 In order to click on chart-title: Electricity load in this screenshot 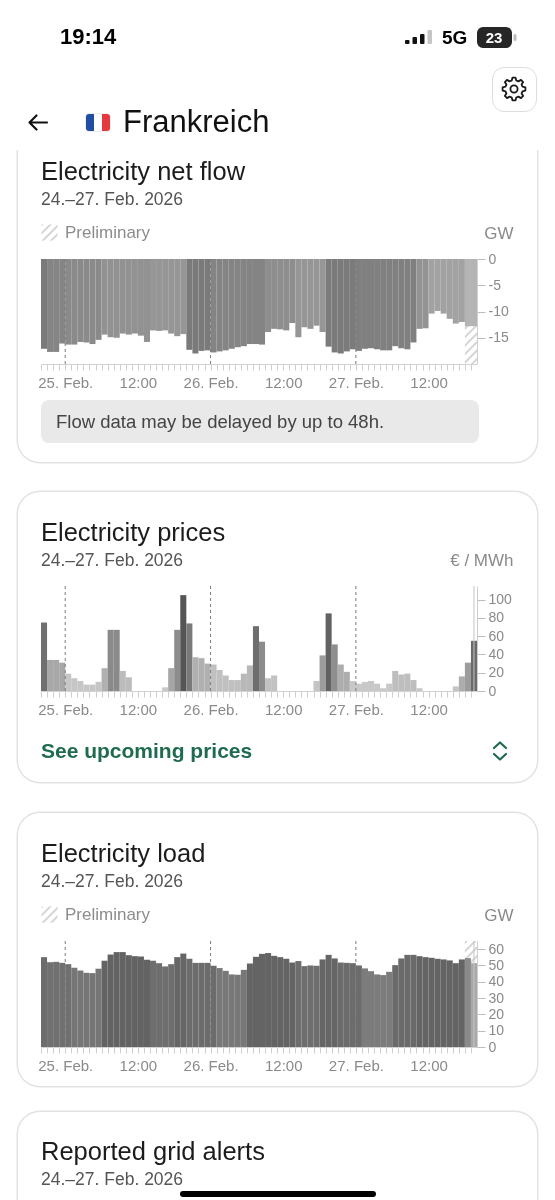, I will do `click(123, 853)`.